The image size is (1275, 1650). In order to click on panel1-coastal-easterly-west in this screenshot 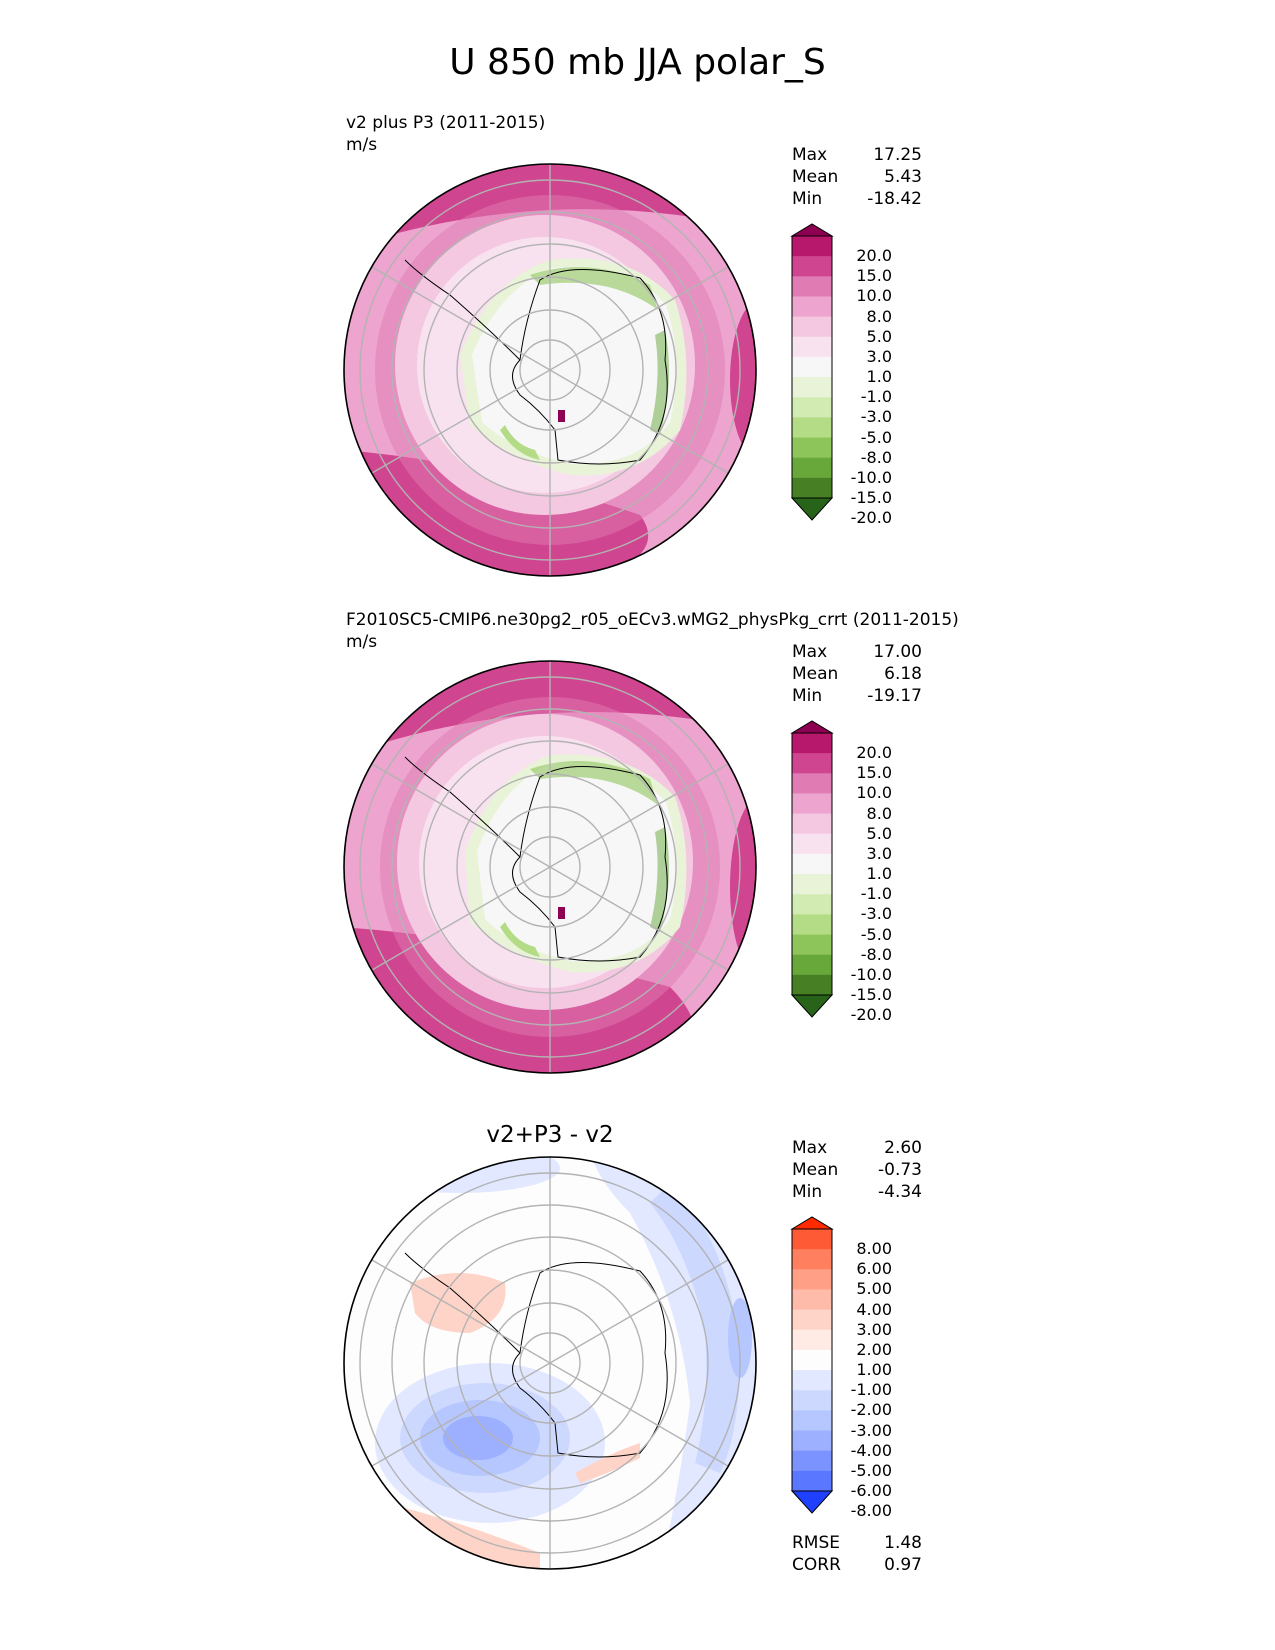, I will do `click(520, 442)`.